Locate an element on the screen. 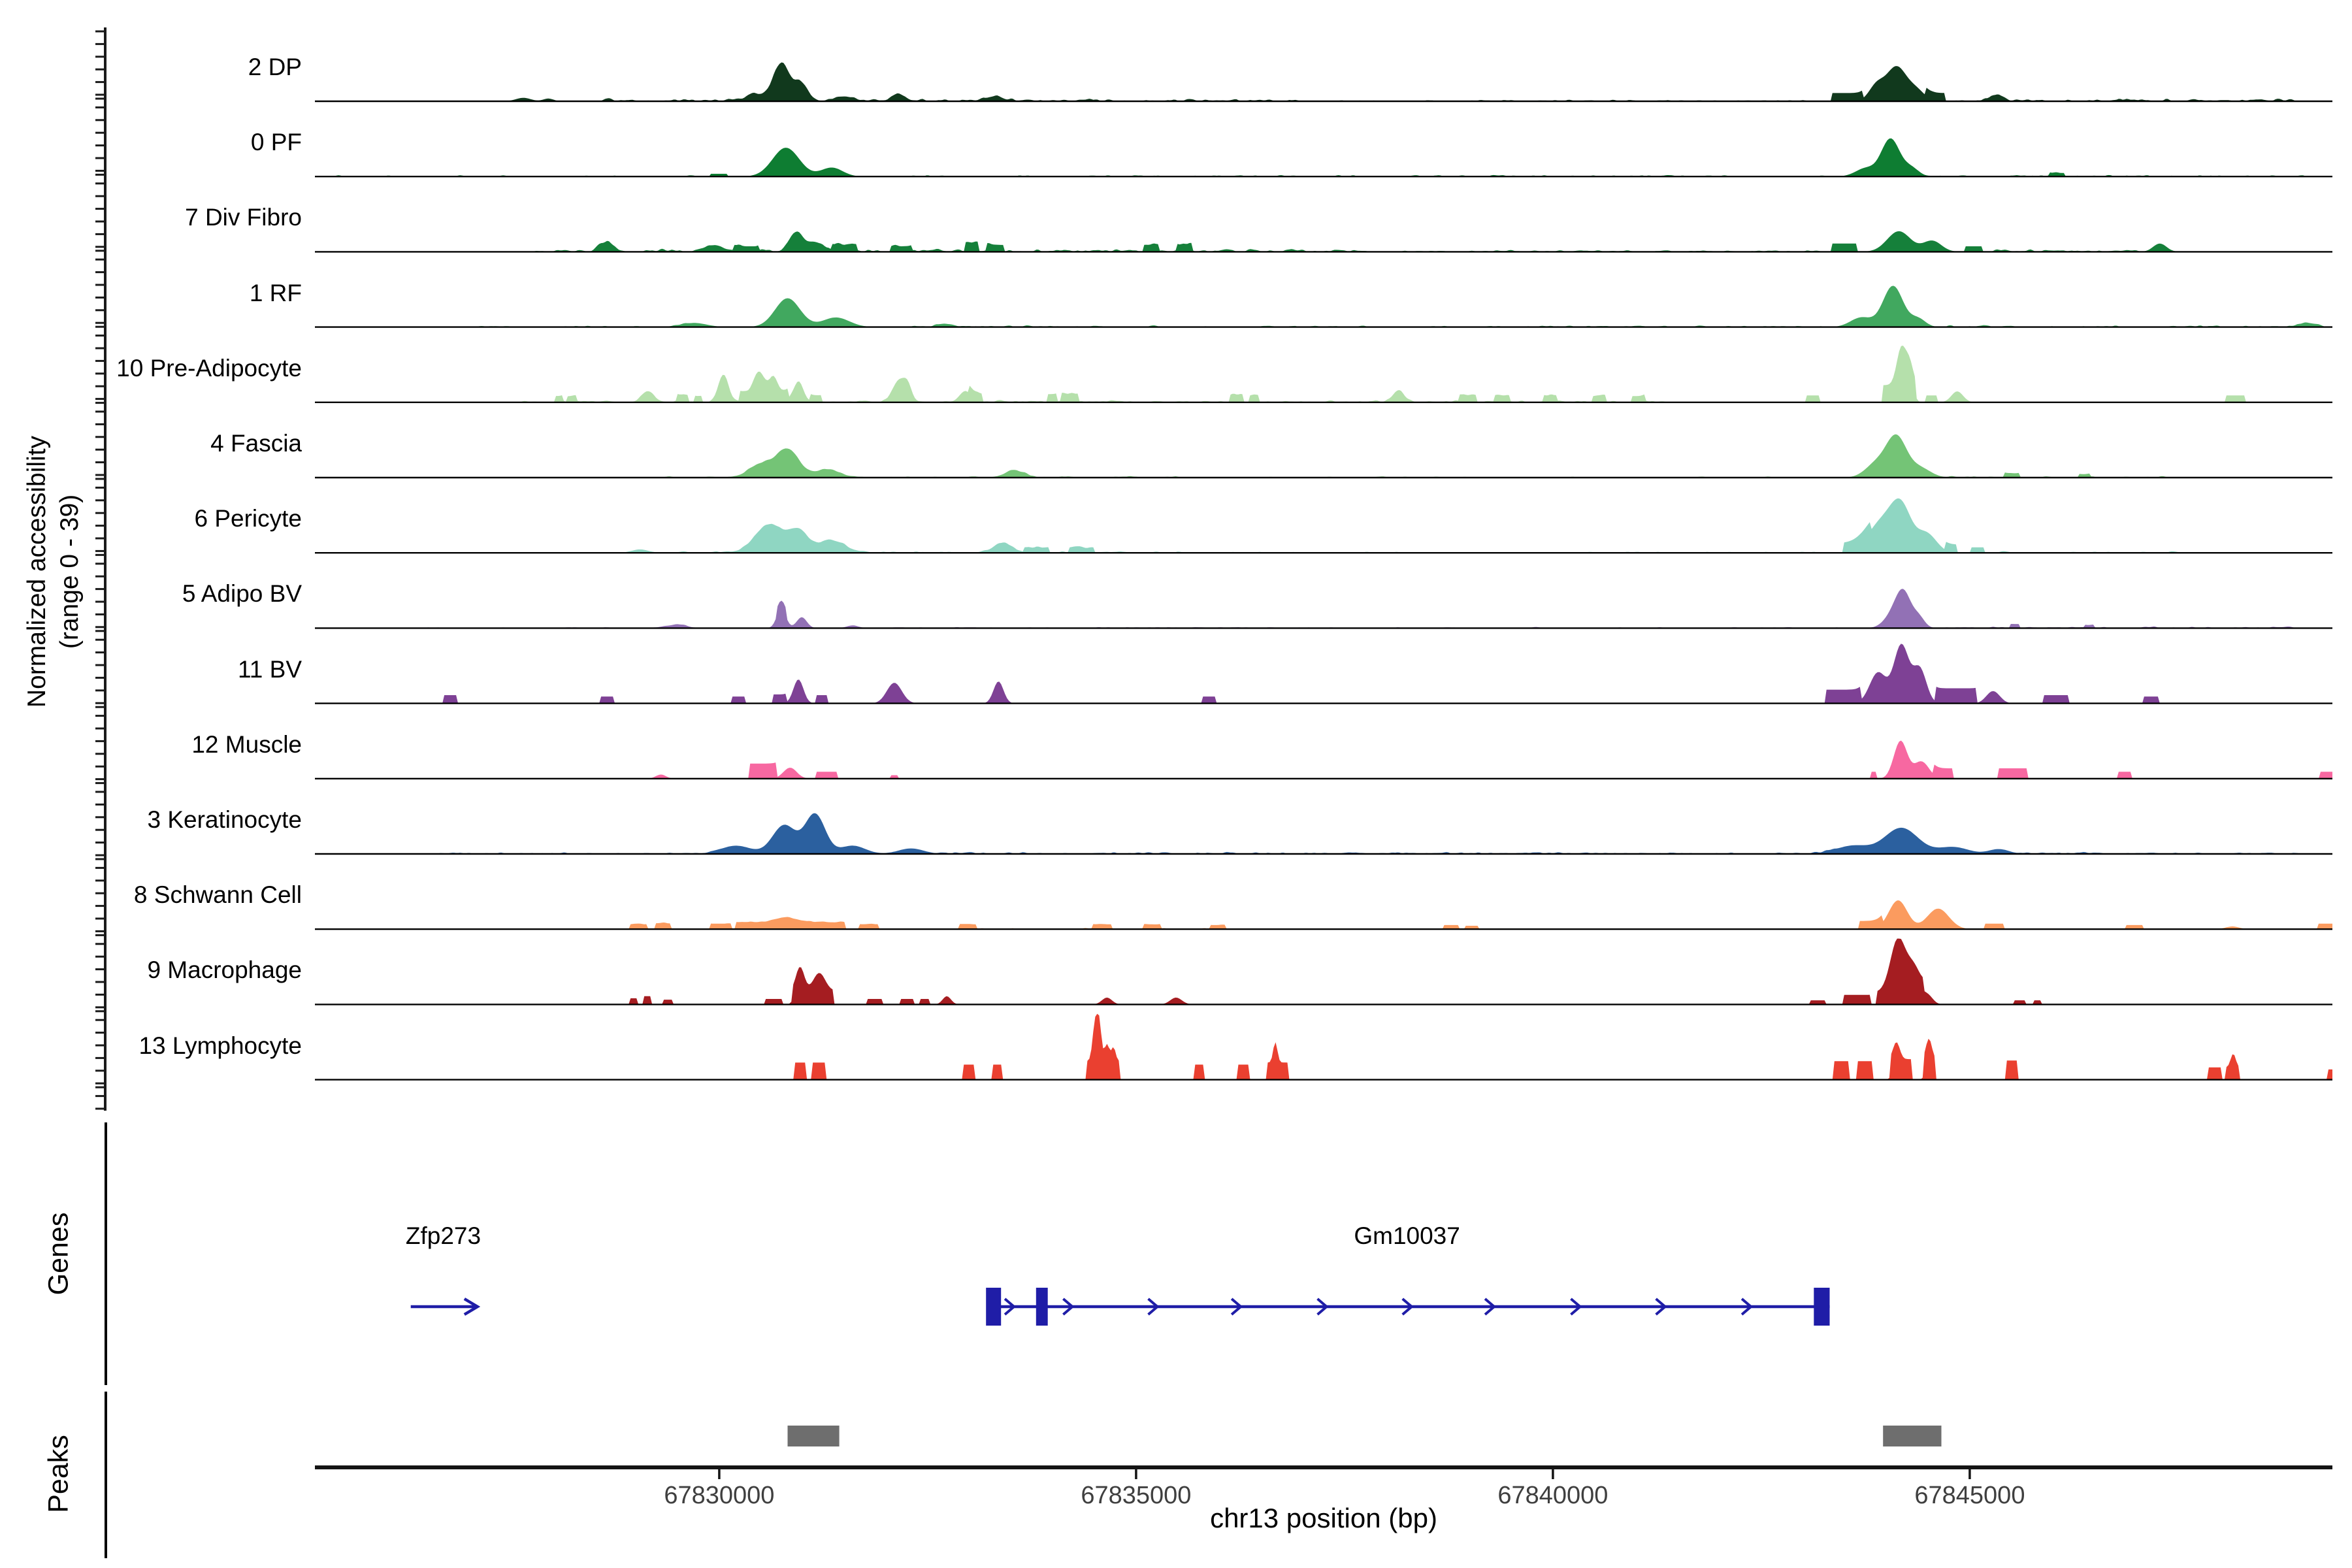  track-label: 3 Keratinocyte is located at coordinates (224, 819).